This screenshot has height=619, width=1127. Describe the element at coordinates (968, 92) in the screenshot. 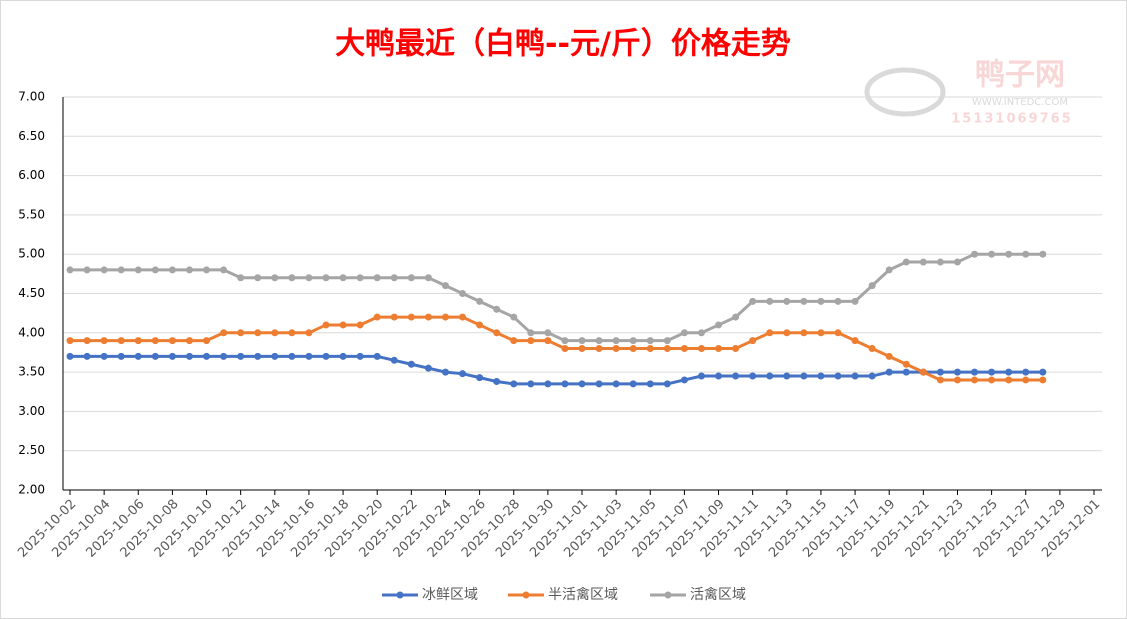

I see `watermark: 鸭子网 WWW.INTEDC.COM 15131069765` at that location.